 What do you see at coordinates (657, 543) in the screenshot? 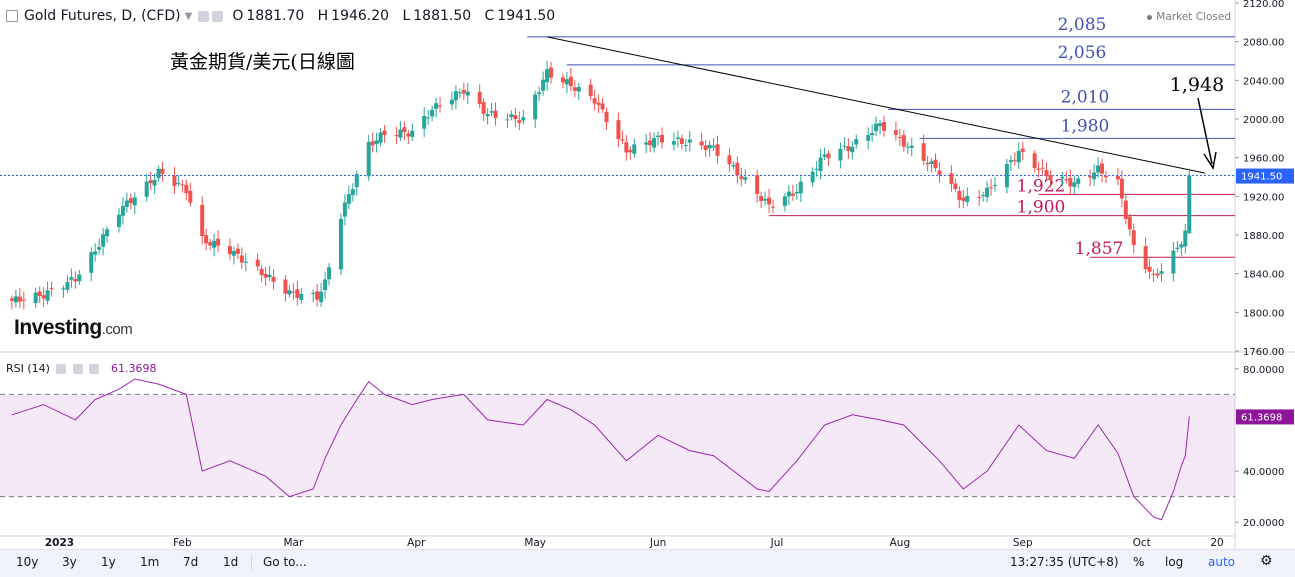
I see `time-tick-label: Jun` at bounding box center [657, 543].